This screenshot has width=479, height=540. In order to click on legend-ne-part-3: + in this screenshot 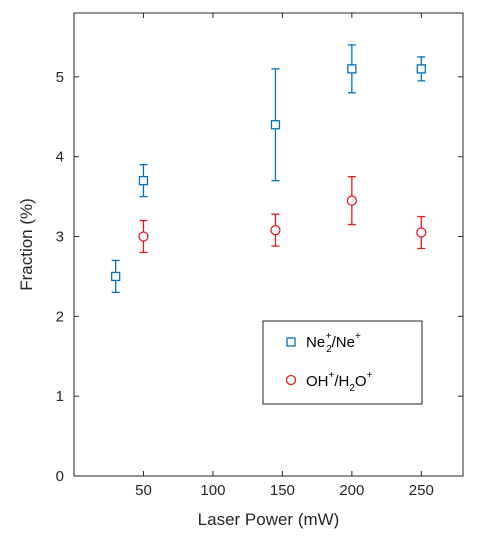, I will do `click(329, 336)`.